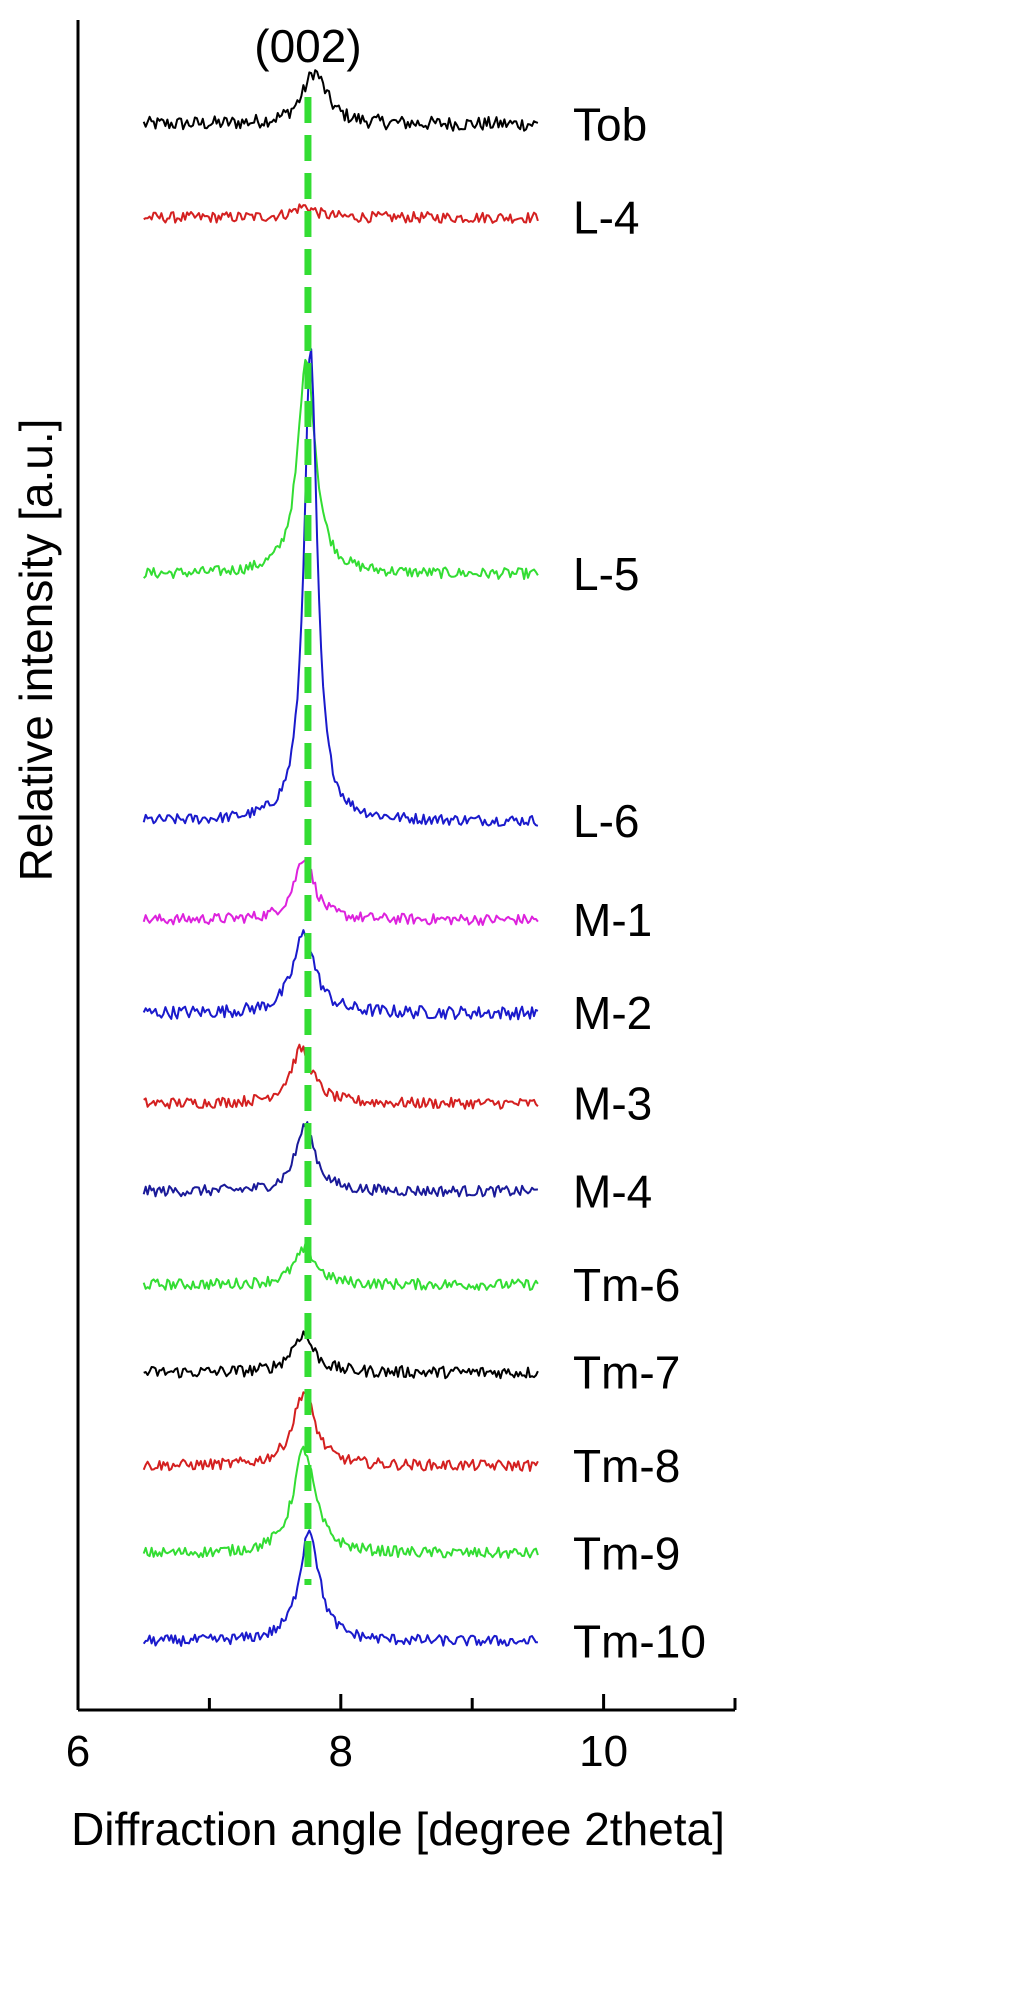 The width and height of the screenshot is (1017, 2010). Describe the element at coordinates (612, 1104) in the screenshot. I see `series-label-m-3: M-3` at that location.